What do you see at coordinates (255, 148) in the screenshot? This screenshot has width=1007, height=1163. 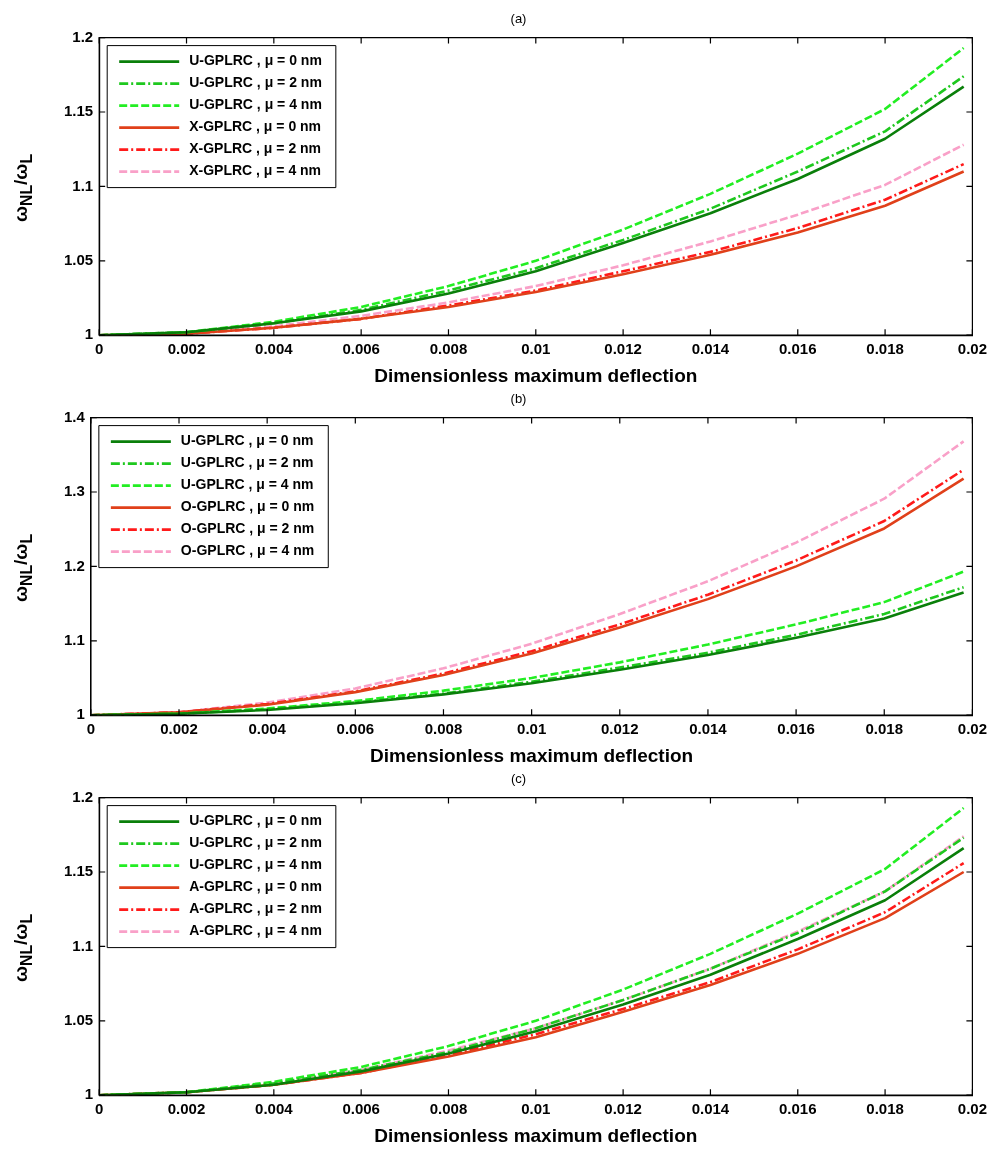 I see `legend-label: X-GPLRC , μ = 2 nm` at bounding box center [255, 148].